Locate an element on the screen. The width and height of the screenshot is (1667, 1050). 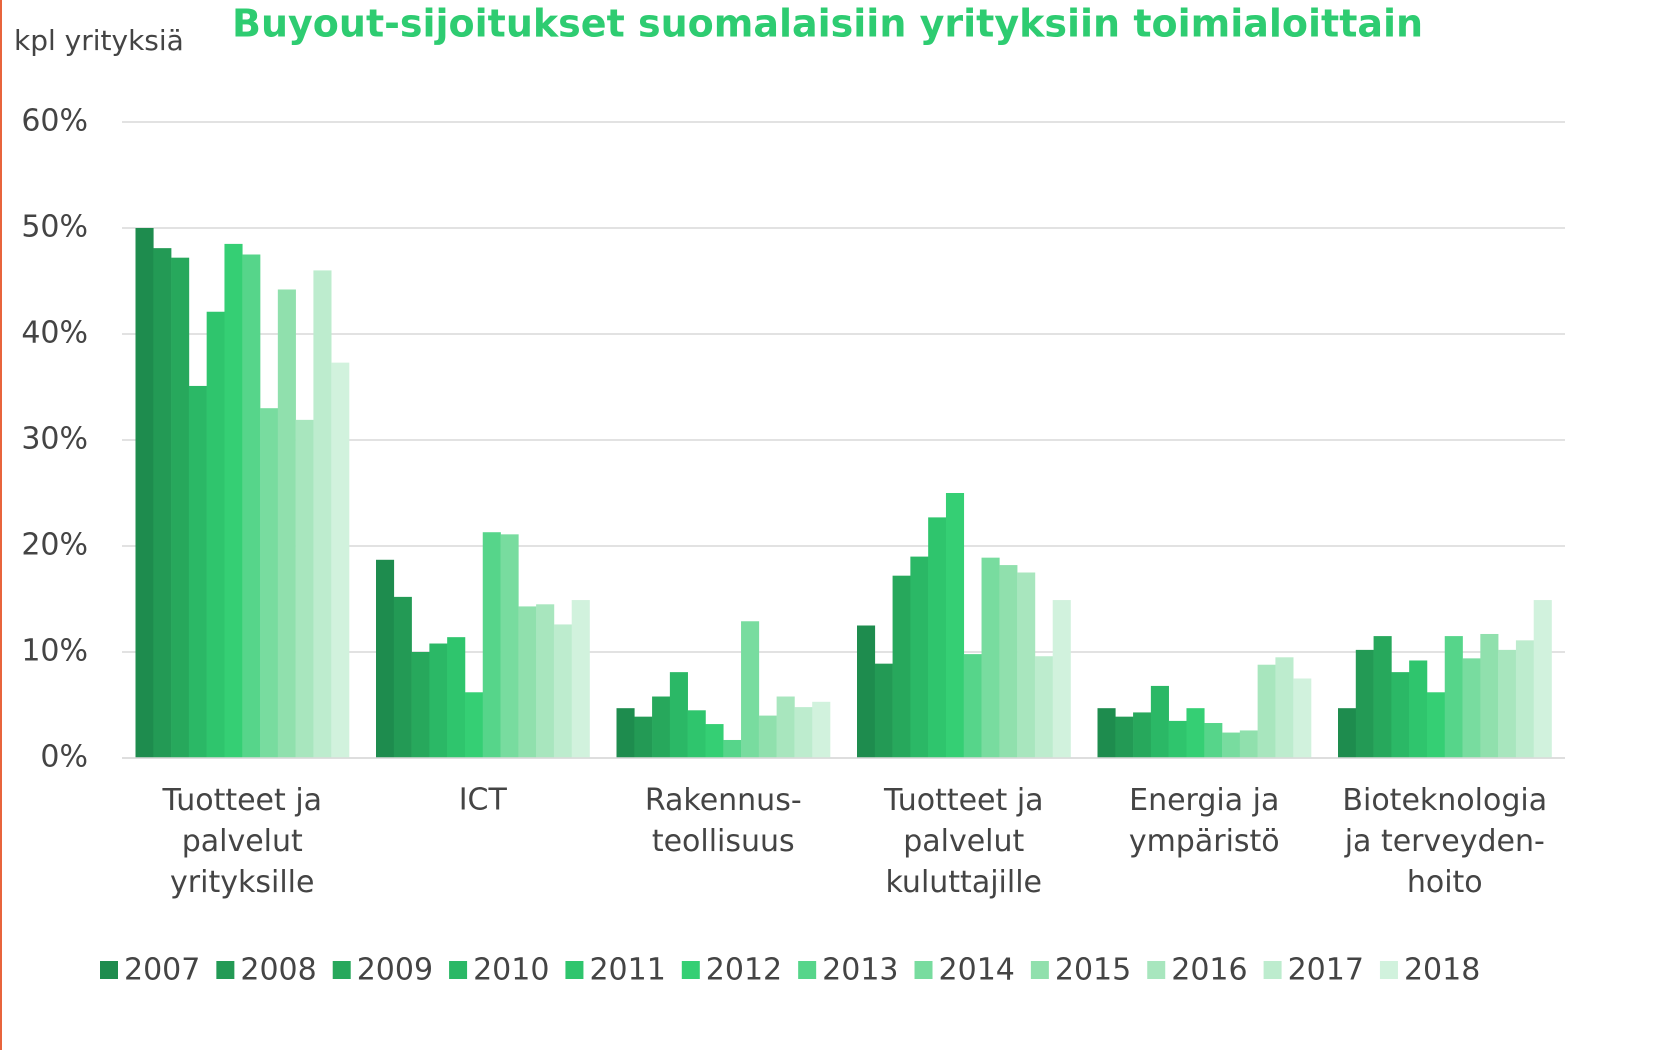
x-tick-label: Energia ja ympäristö is located at coordinates (1204, 821).